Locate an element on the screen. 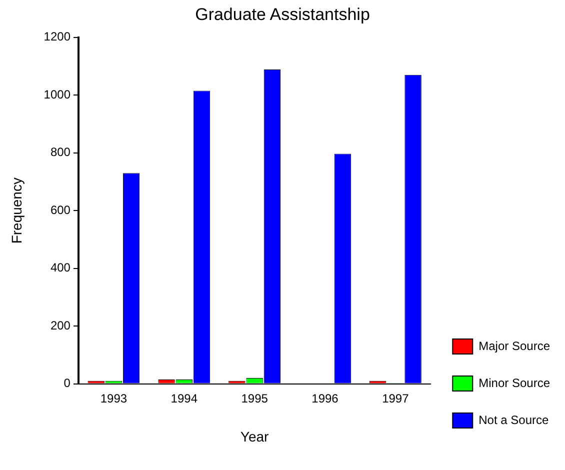 This screenshot has width=565, height=470. y-tick-label: 400 is located at coordinates (60, 267).